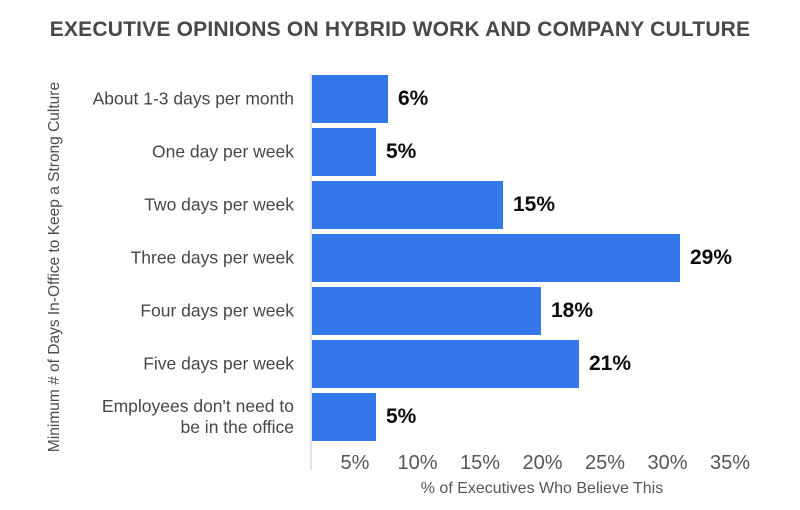 The image size is (800, 510). I want to click on category-label: Four days per week, so click(217, 310).